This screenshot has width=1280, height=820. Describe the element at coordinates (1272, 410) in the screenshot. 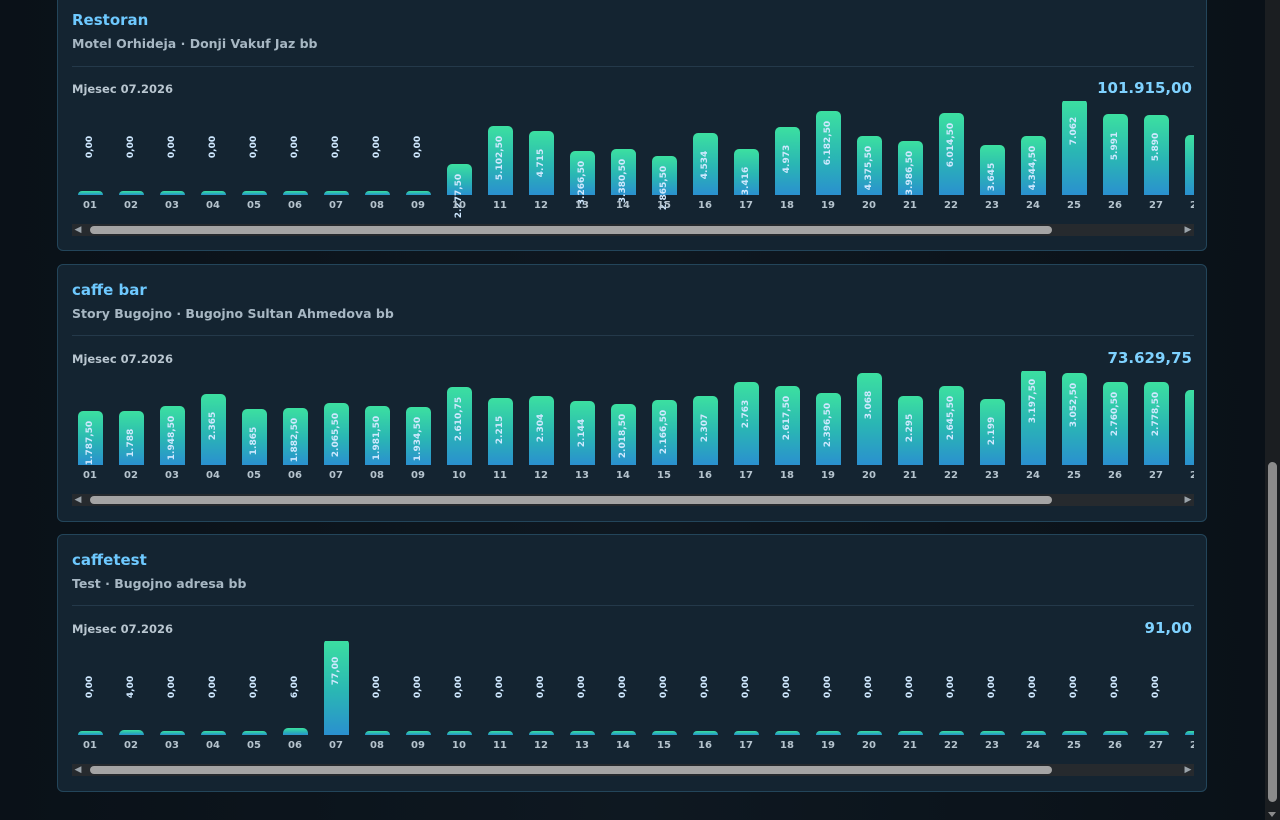

I see `page-vertical-scrollbar` at that location.